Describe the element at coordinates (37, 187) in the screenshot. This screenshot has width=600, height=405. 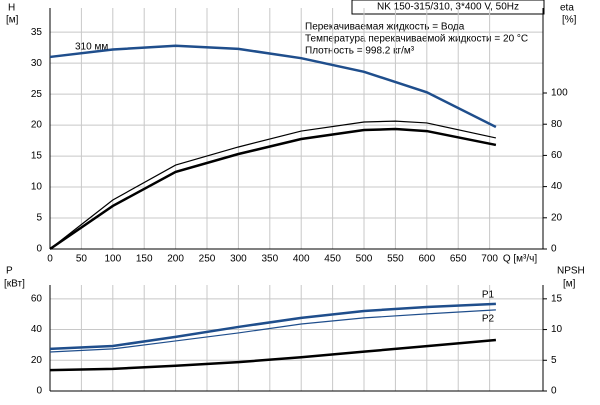
I see `y-tick-label: 10` at that location.